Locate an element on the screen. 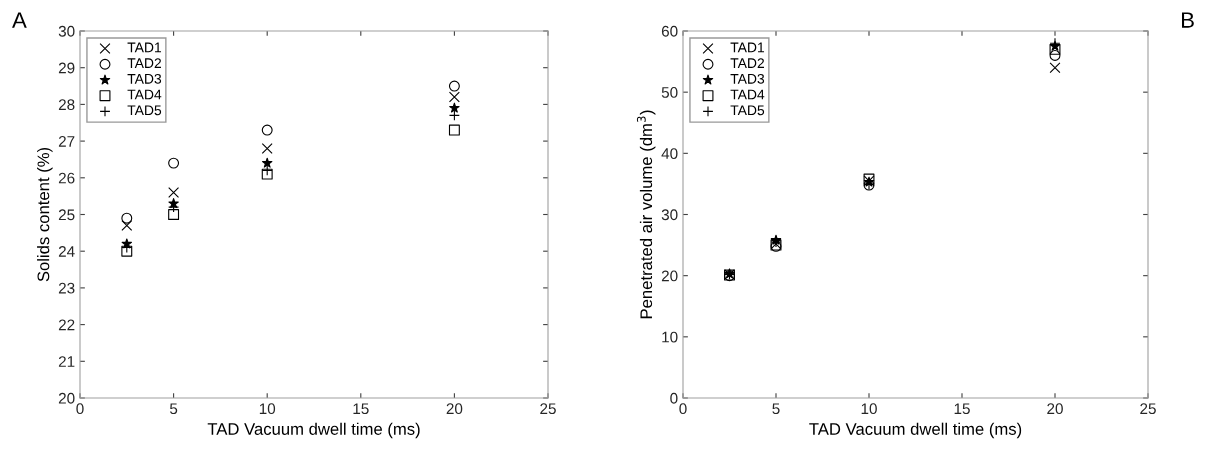 Image resolution: width=1207 pixels, height=449 pixels. y-tick-label: 50 is located at coordinates (669, 92).